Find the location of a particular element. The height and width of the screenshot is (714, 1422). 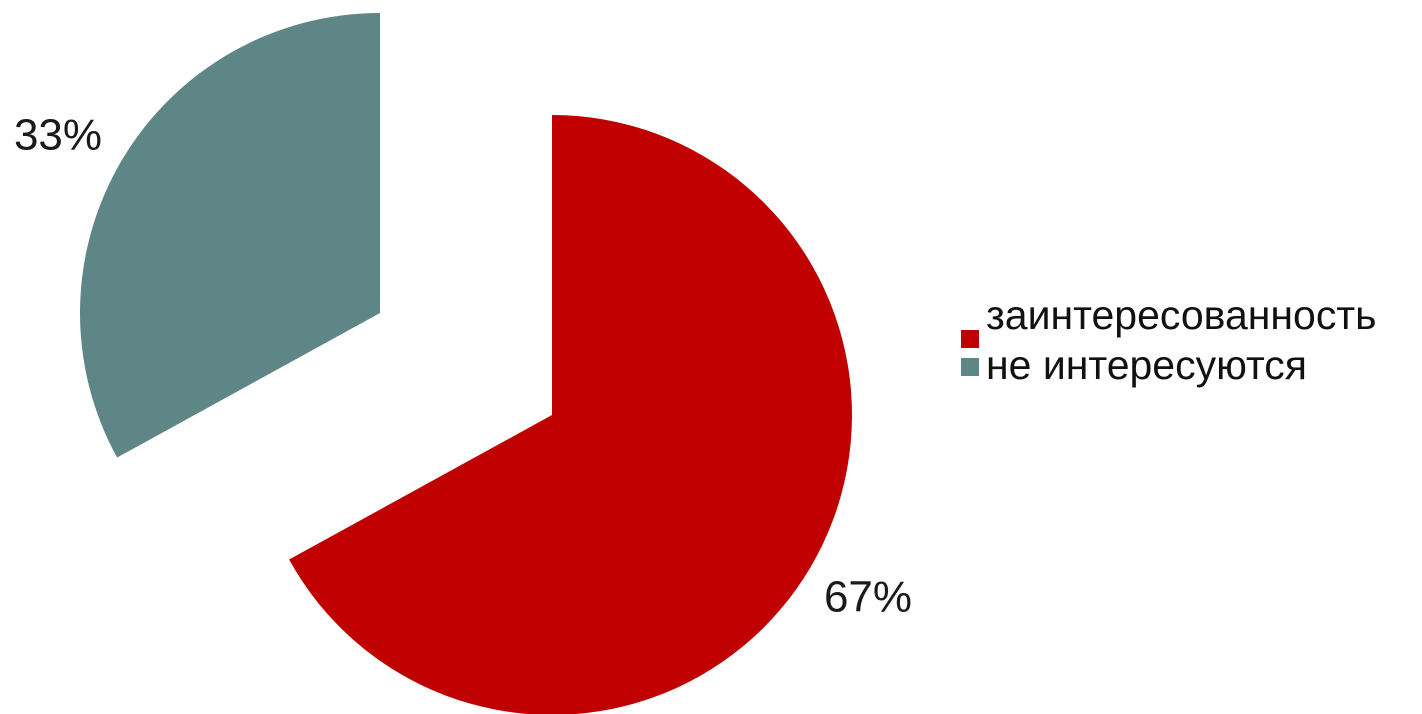

legend-label-not-interested: не интересуются is located at coordinates (1146, 365).